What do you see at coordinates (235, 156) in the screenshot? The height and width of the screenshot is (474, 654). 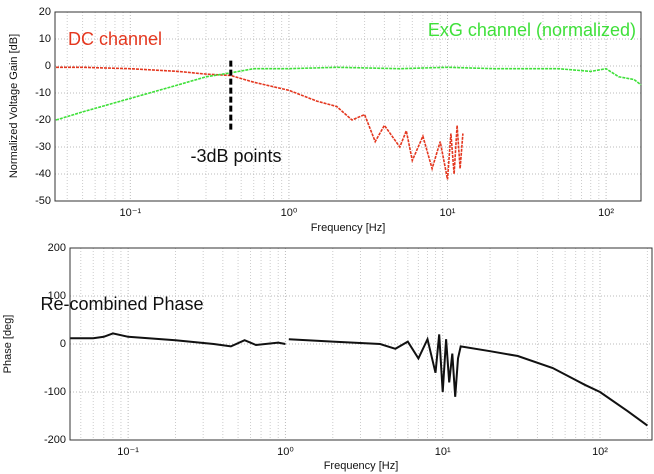 I see `annotation: -3dB points` at bounding box center [235, 156].